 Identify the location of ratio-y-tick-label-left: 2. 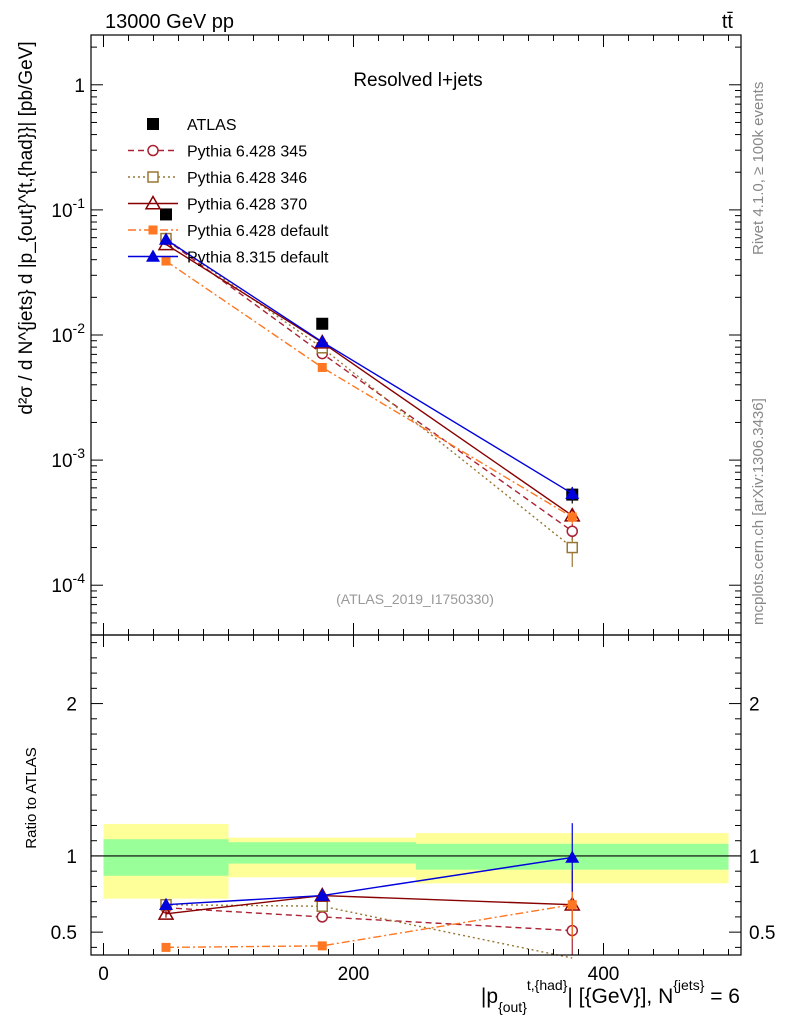
(71, 705).